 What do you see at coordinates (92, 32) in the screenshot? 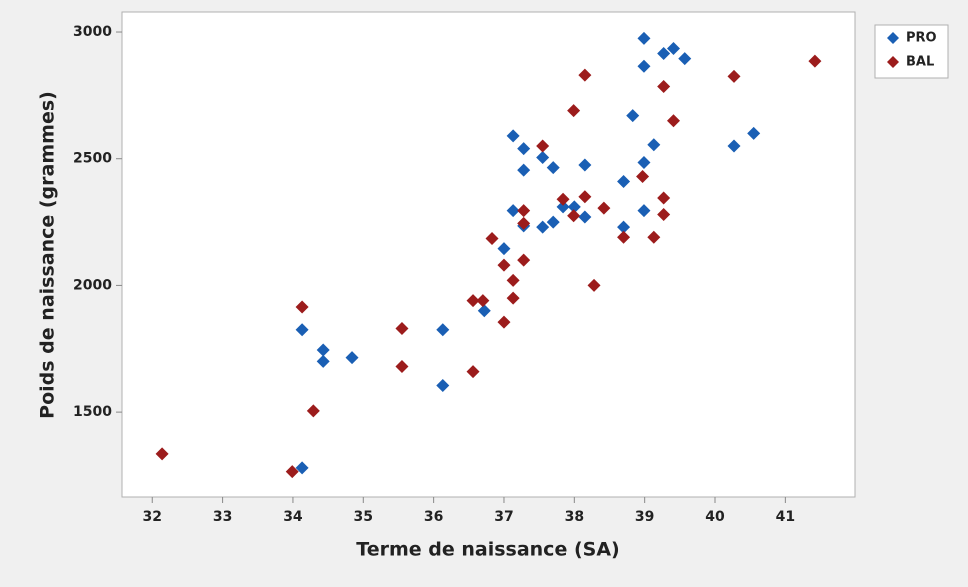
I see `y-tick-label: 3000` at bounding box center [92, 32].